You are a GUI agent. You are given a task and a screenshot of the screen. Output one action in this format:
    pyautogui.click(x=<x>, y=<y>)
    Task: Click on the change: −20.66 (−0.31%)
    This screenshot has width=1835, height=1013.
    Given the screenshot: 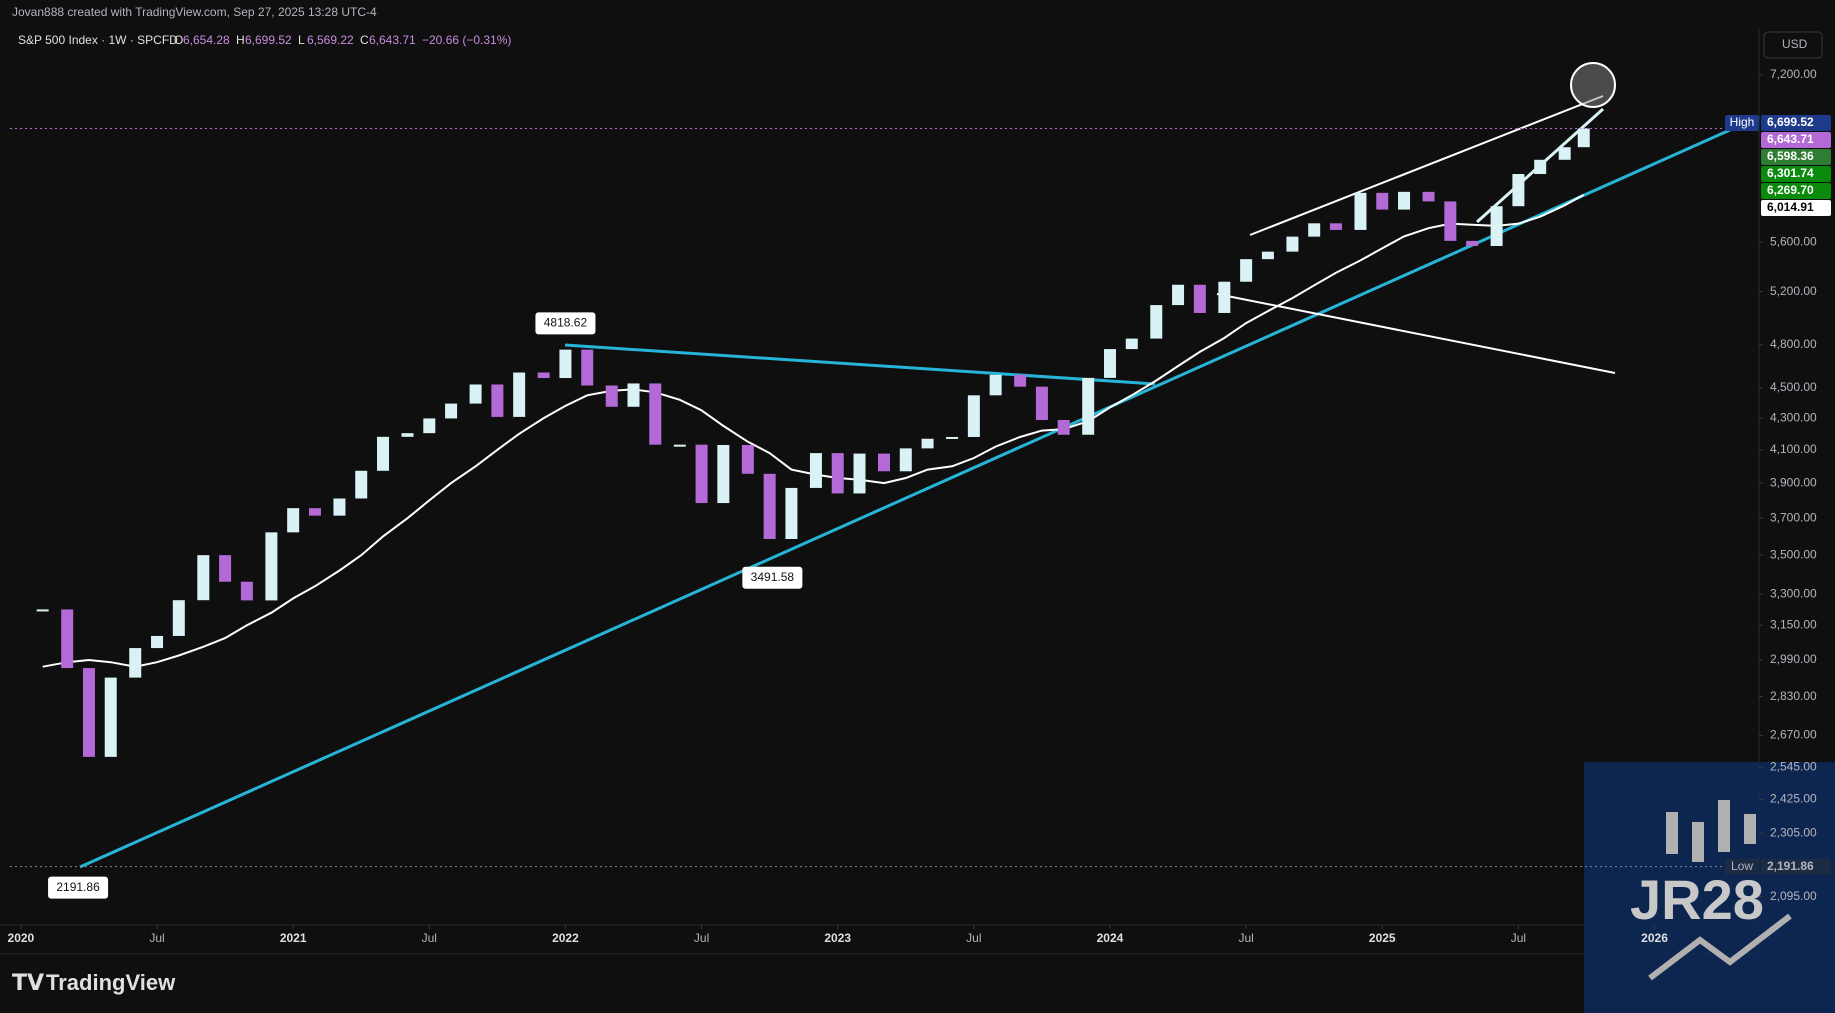 What is the action you would take?
    pyautogui.click(x=466, y=40)
    